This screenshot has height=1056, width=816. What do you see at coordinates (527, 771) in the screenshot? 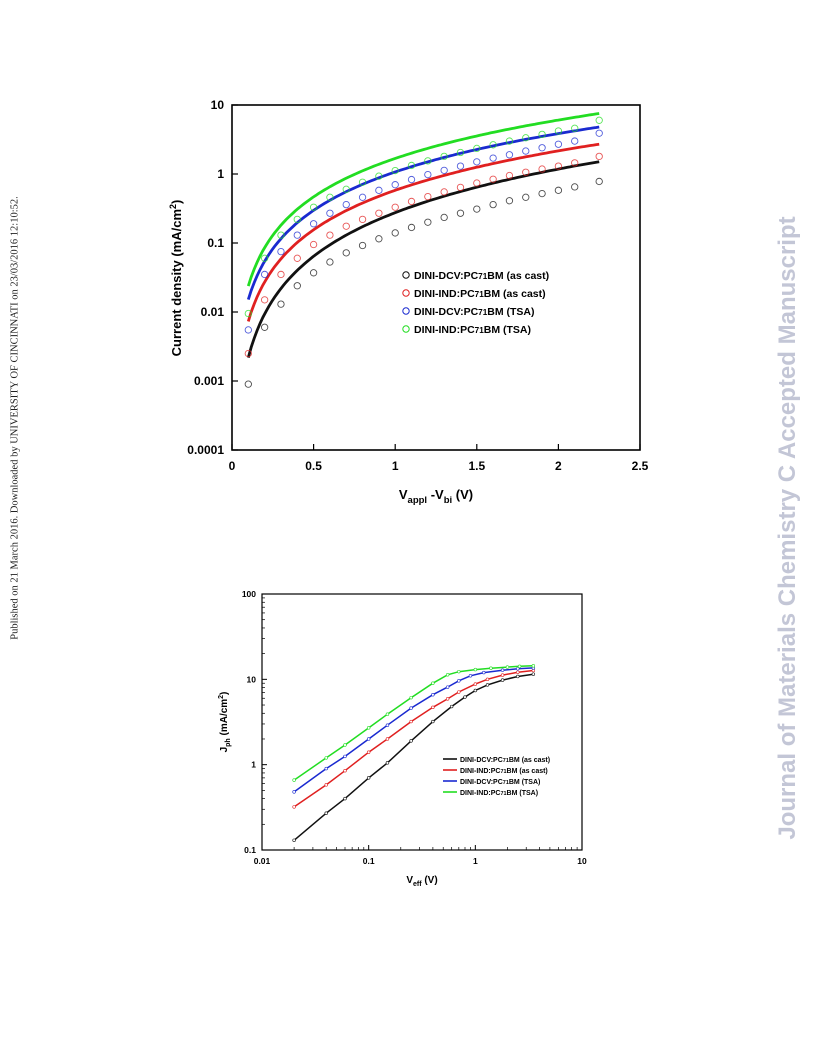
I see `chart2-legend-label-1-b: BM (as cast)` at bounding box center [527, 771].